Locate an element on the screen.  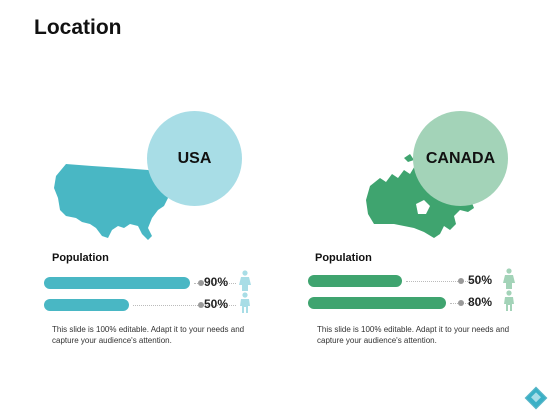
canada-percent-male: 80% is located at coordinates (480, 302).